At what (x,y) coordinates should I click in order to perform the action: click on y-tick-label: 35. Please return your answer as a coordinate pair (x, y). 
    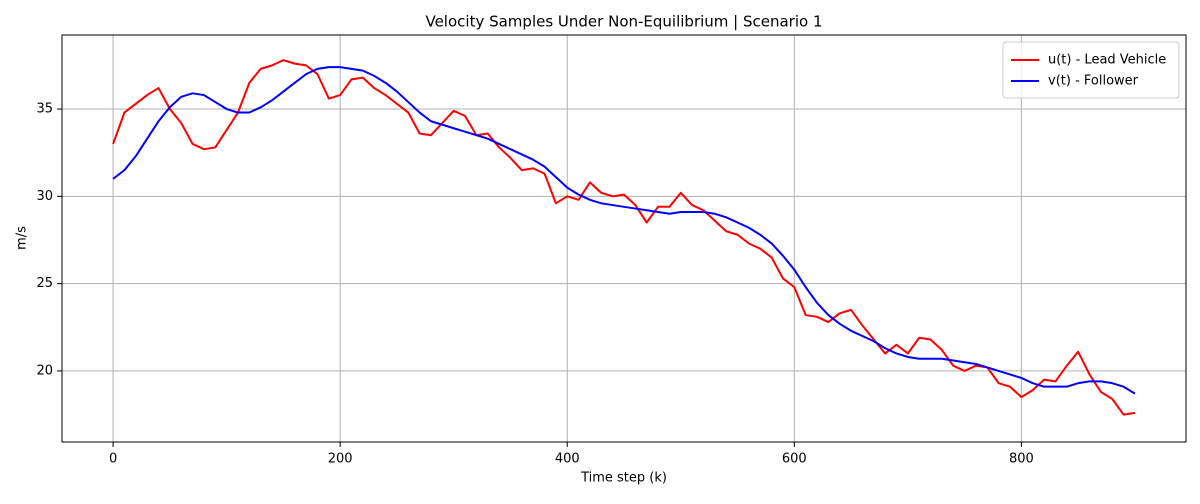
    Looking at the image, I should click on (44, 109).